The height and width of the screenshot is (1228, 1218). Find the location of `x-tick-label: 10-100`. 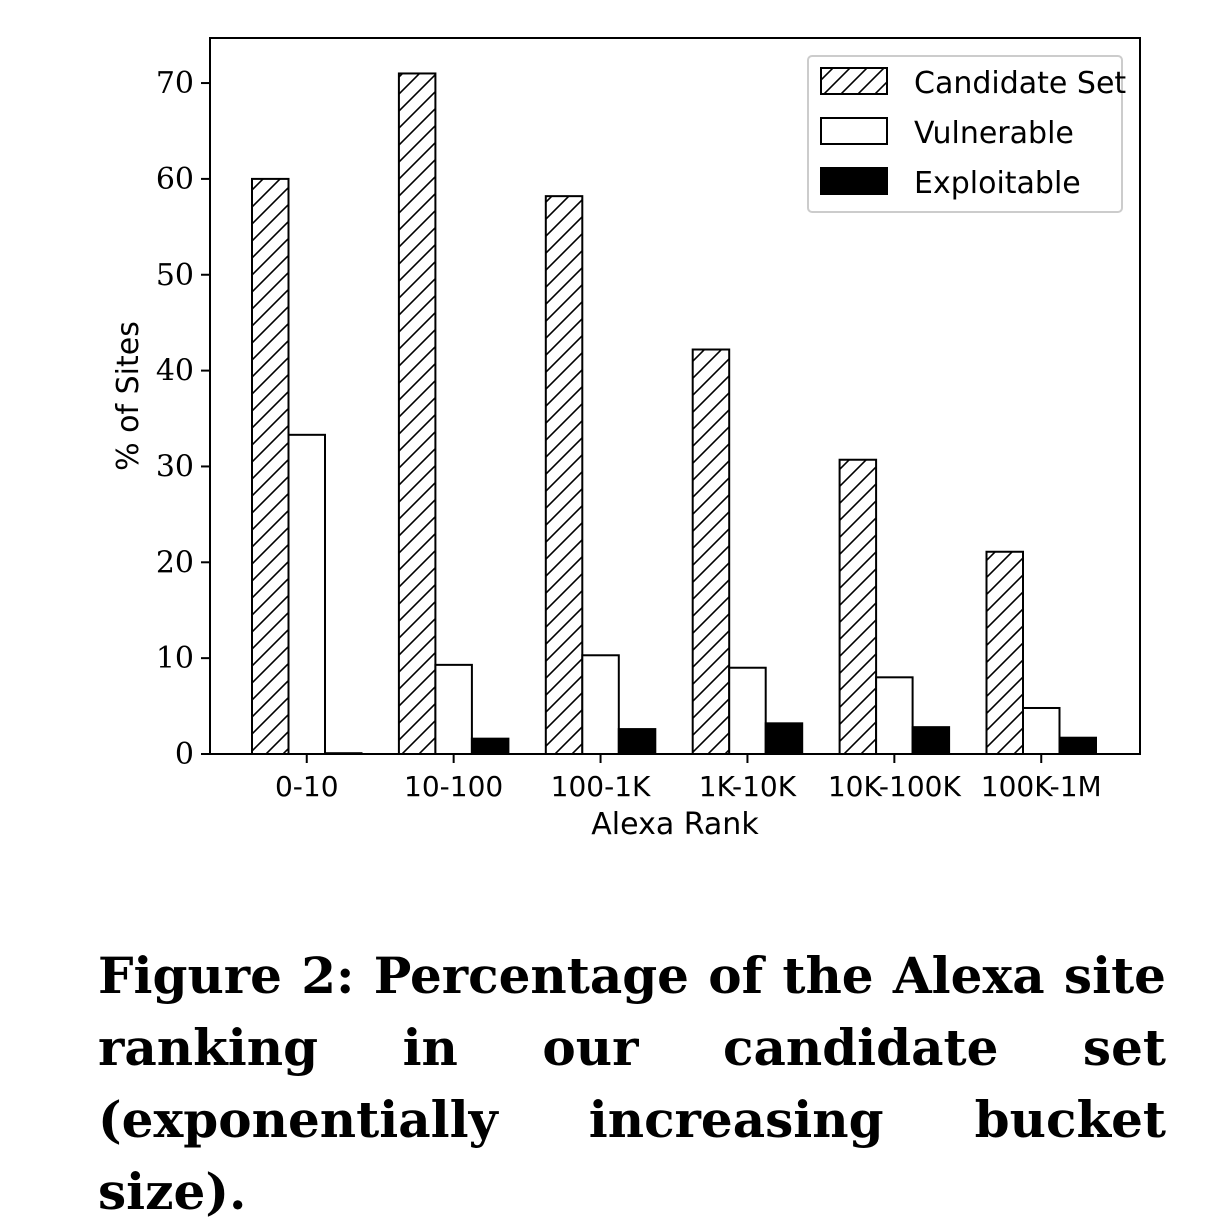

x-tick-label: 10-100 is located at coordinates (453, 786).